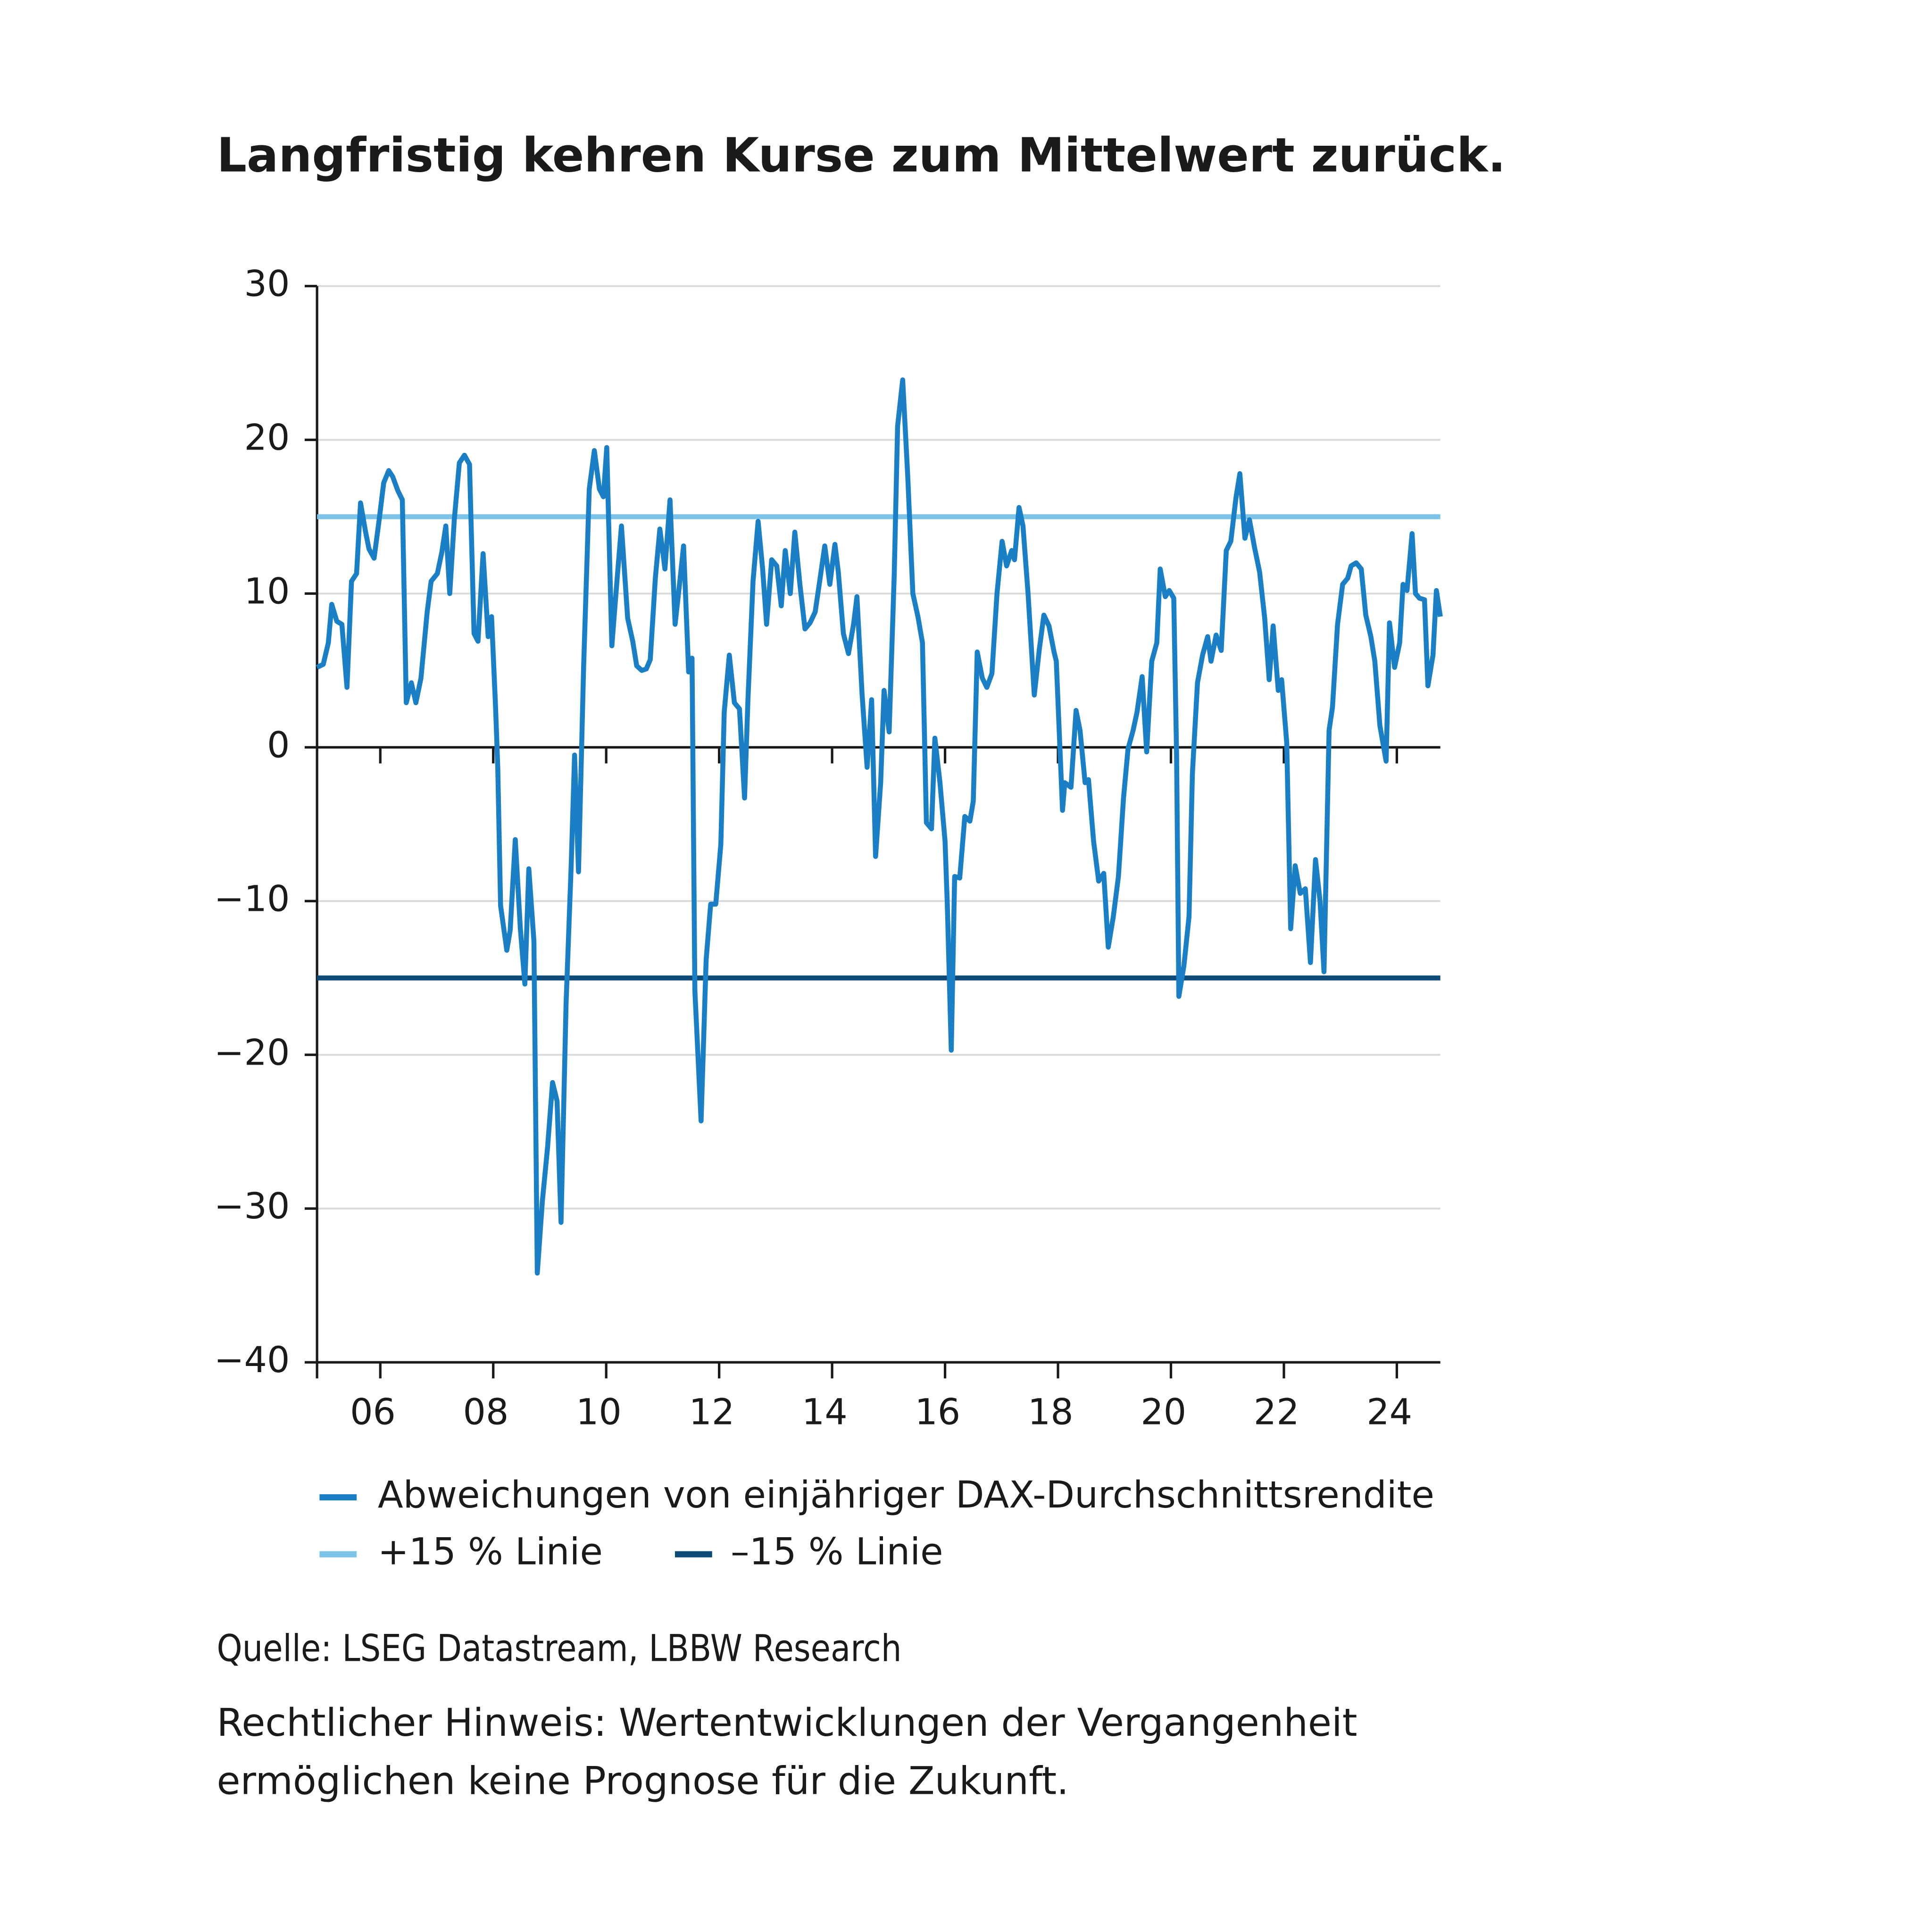 The width and height of the screenshot is (1932, 1932). I want to click on x-tick-label: 22, so click(1277, 1412).